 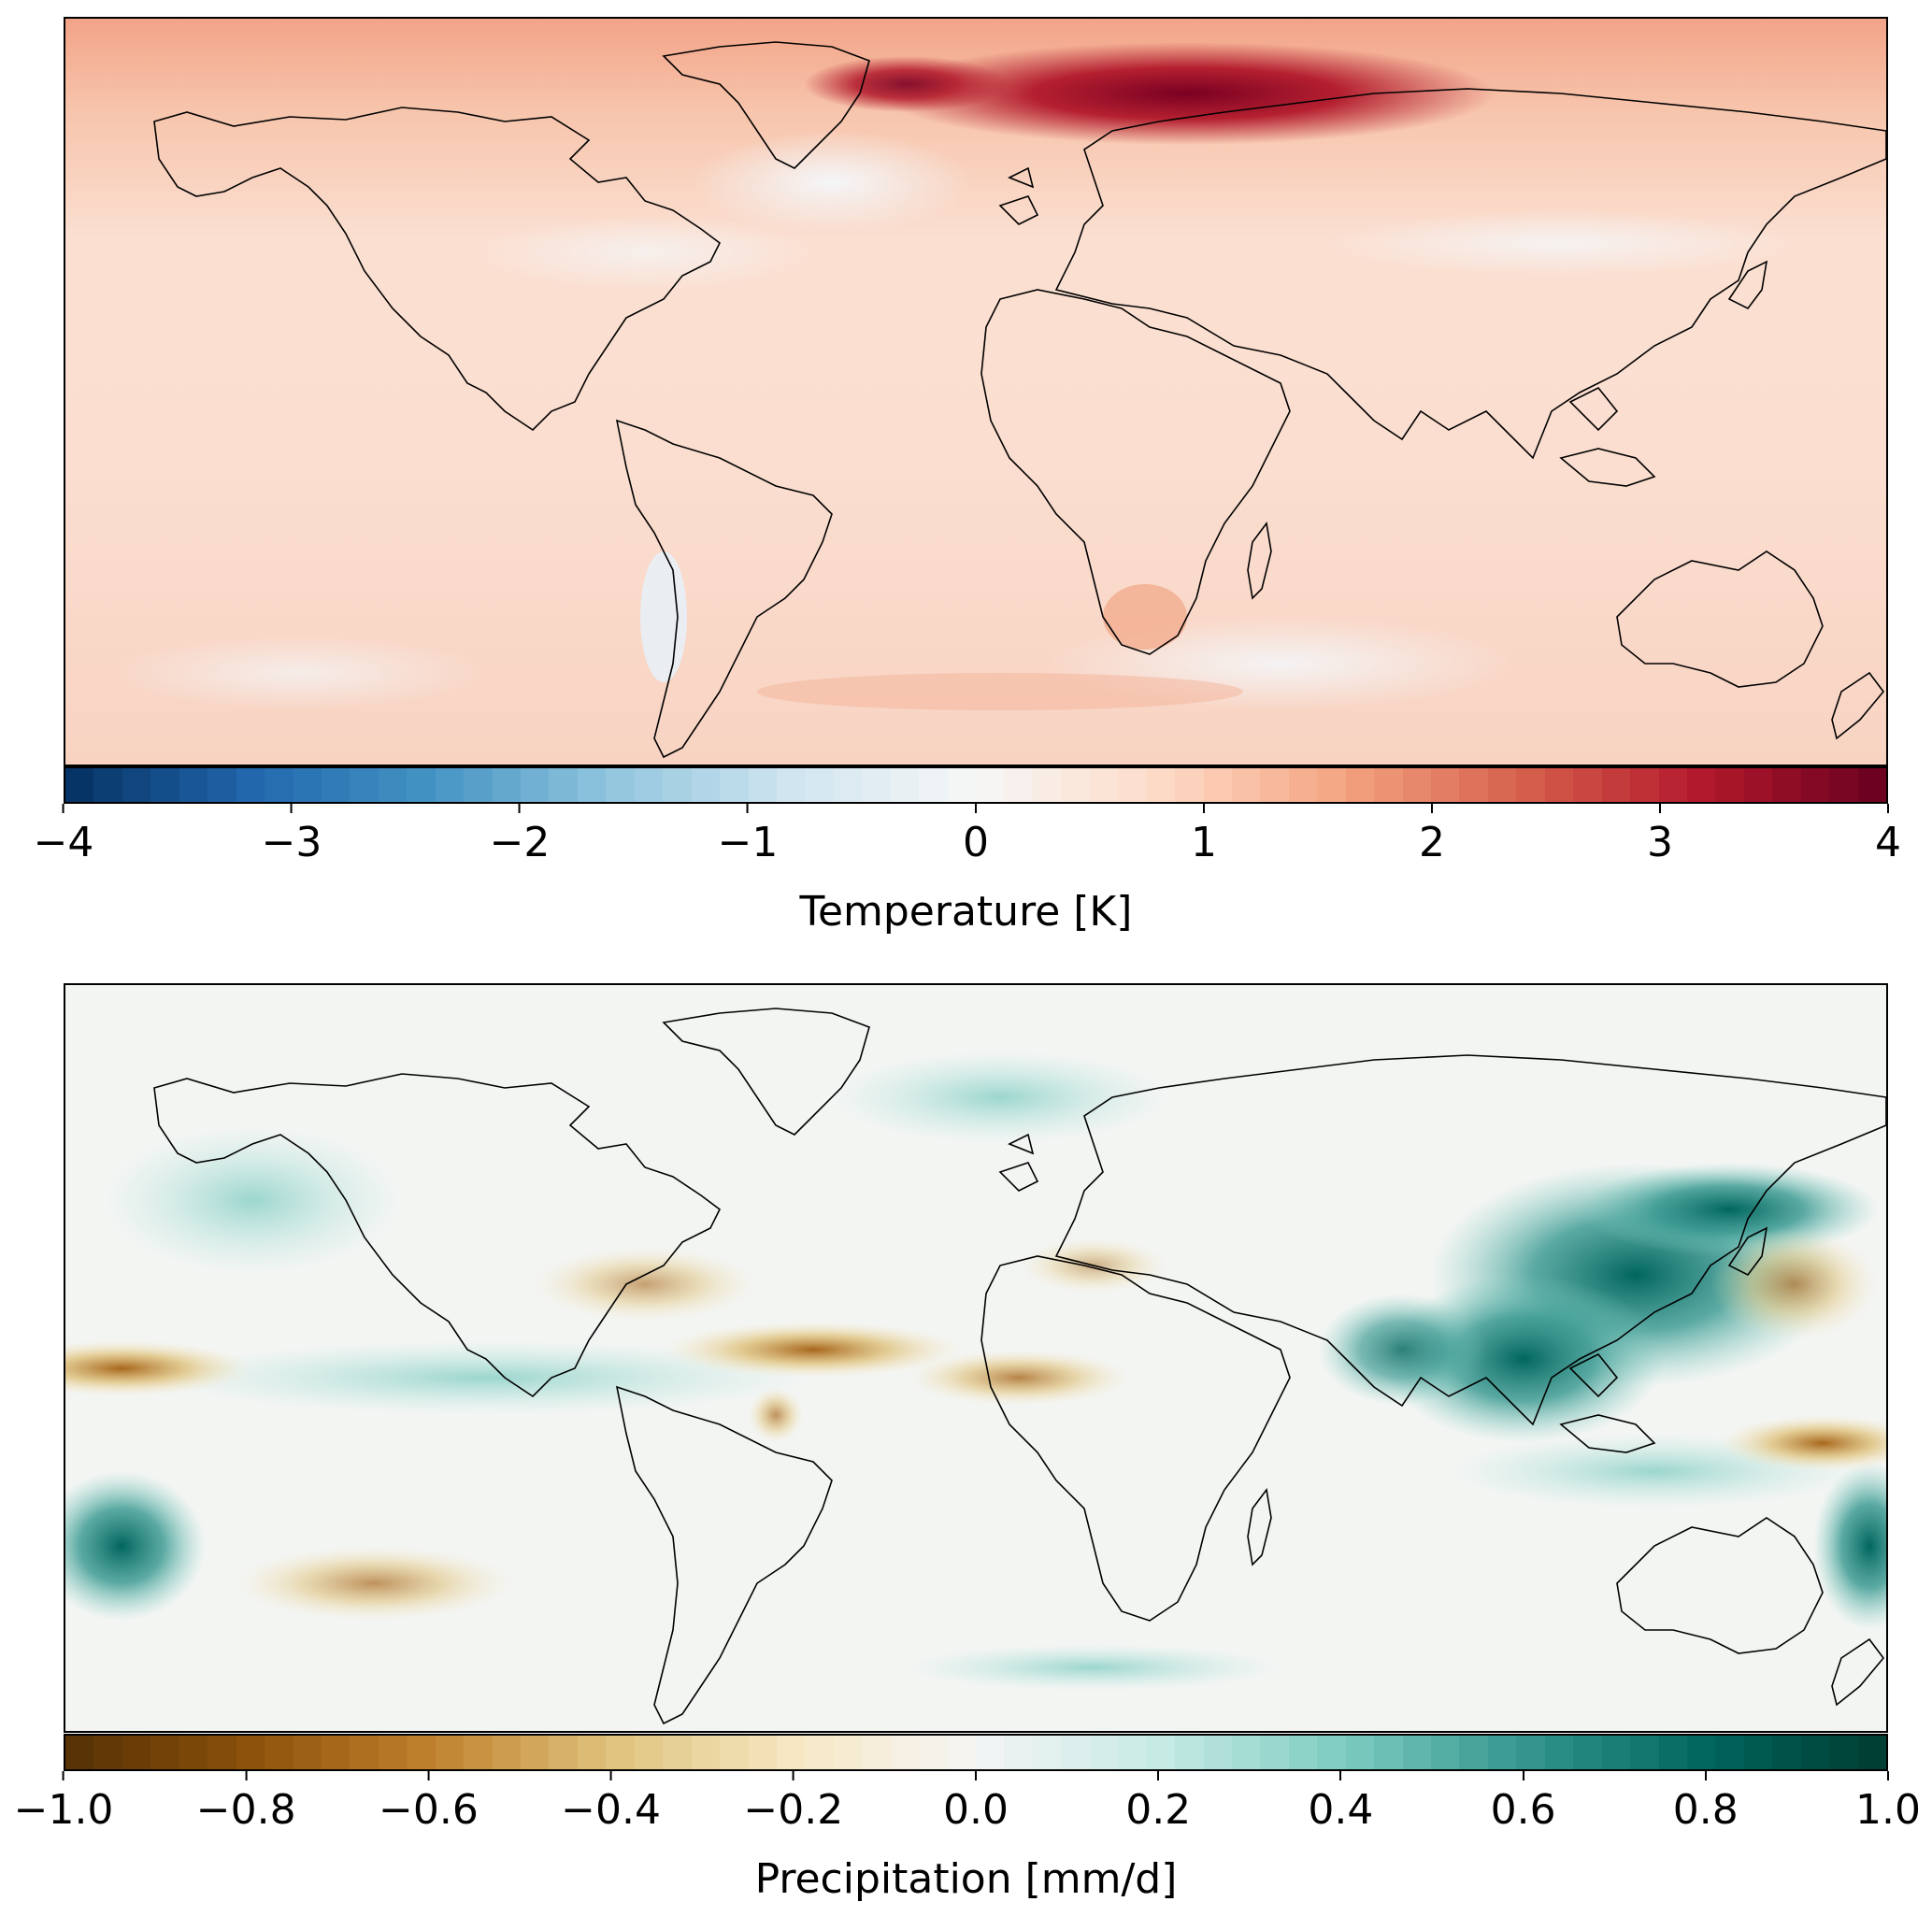 What do you see at coordinates (1888, 1803) in the screenshot?
I see `colorbar-tick: 1.0` at bounding box center [1888, 1803].